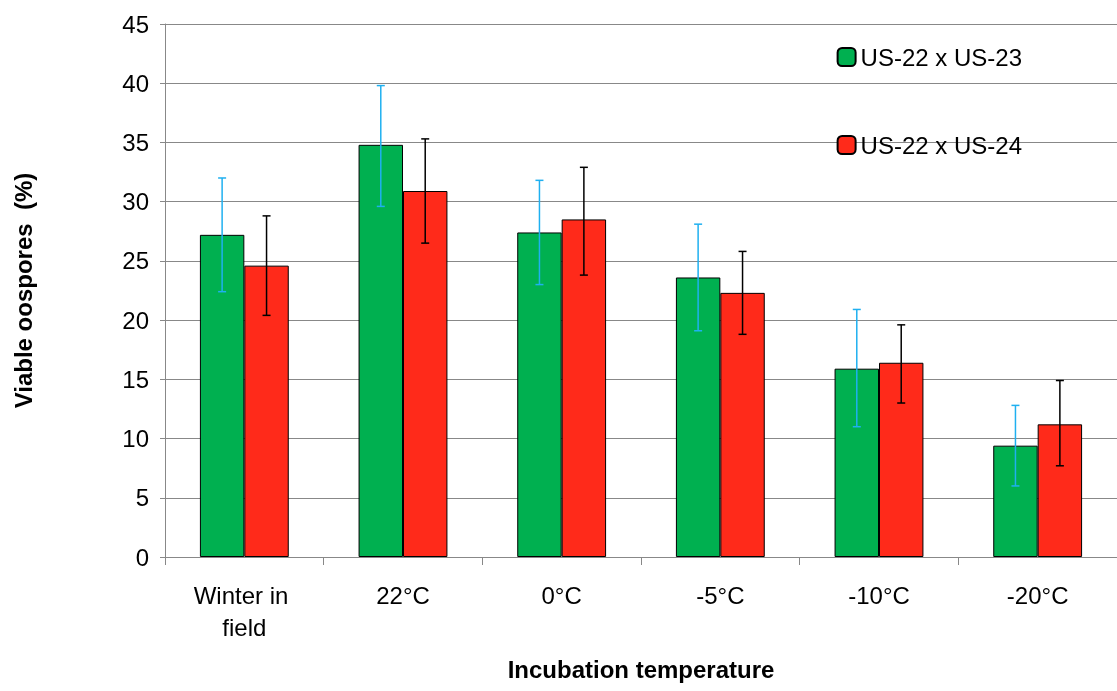 The height and width of the screenshot is (691, 1117). What do you see at coordinates (135, 24) in the screenshot?
I see `y-tick-label: 45` at bounding box center [135, 24].